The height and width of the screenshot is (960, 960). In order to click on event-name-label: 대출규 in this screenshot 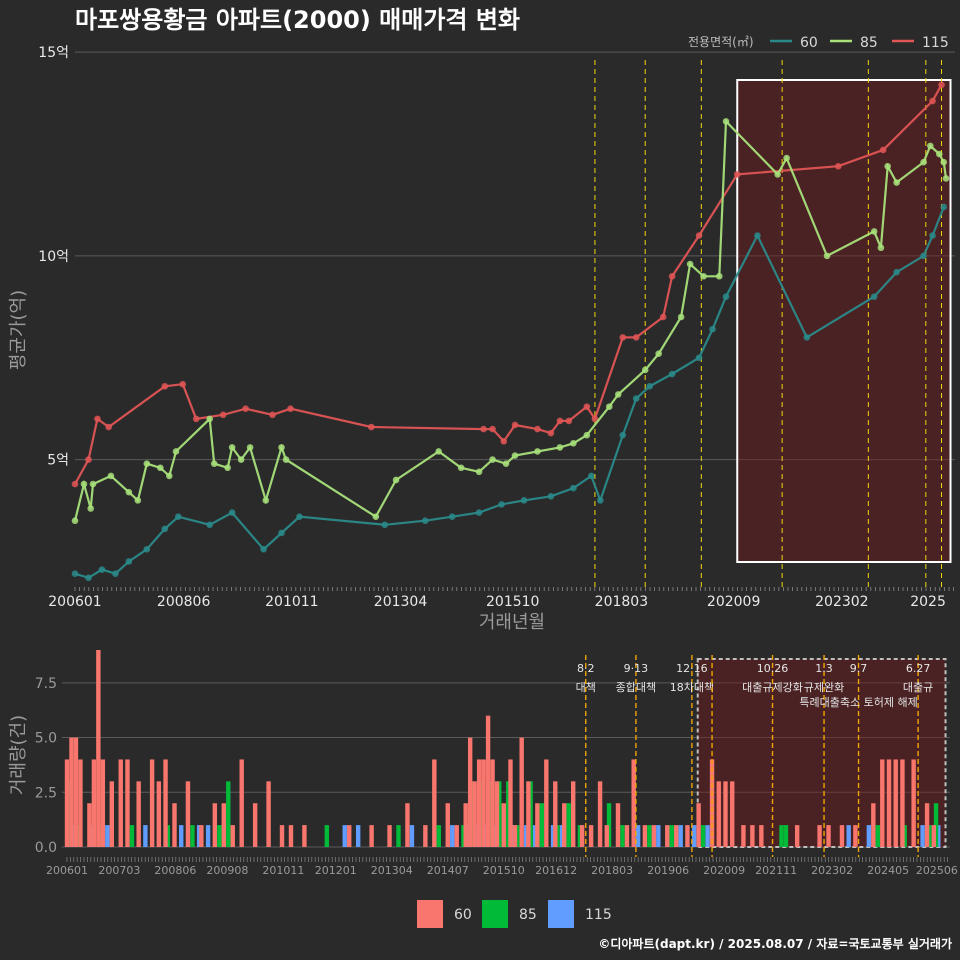, I will do `click(918, 687)`.